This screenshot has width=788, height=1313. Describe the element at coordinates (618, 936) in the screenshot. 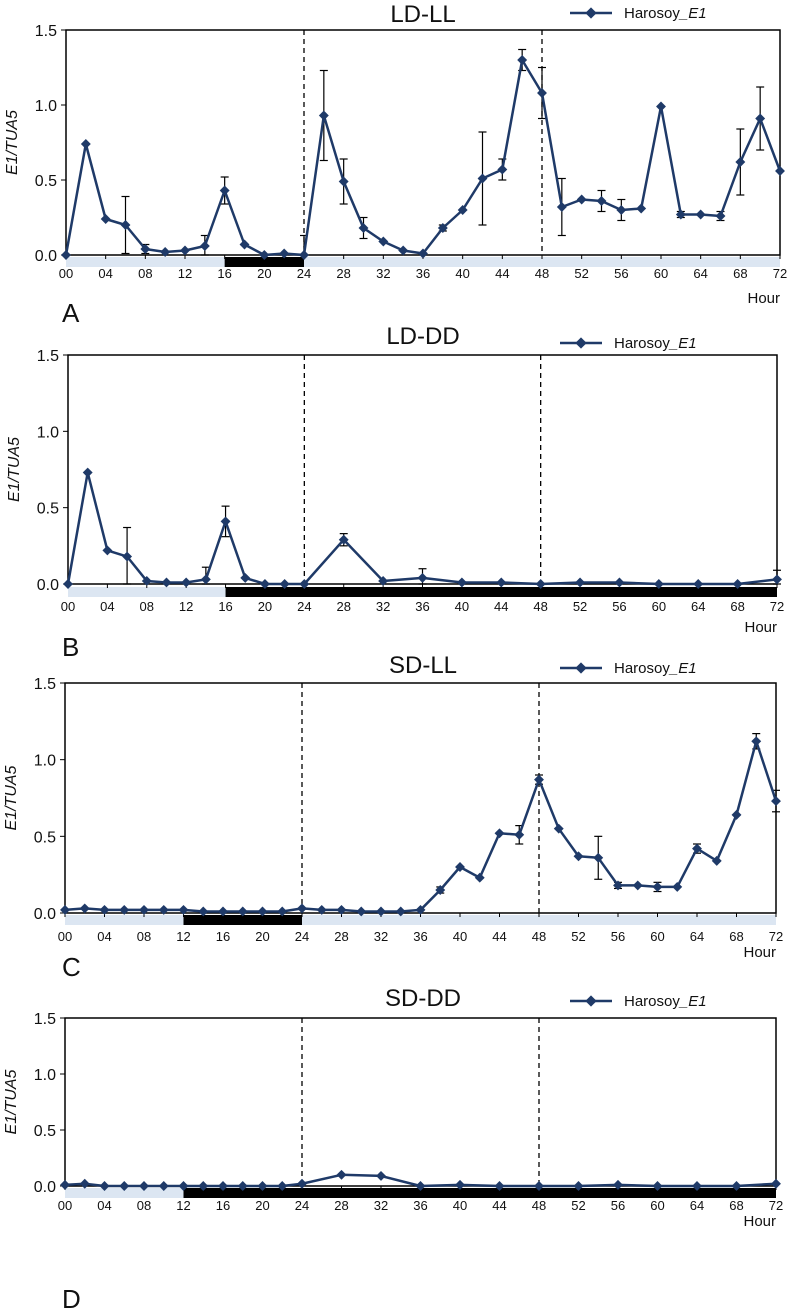

I see `x-tick-label: 56` at that location.